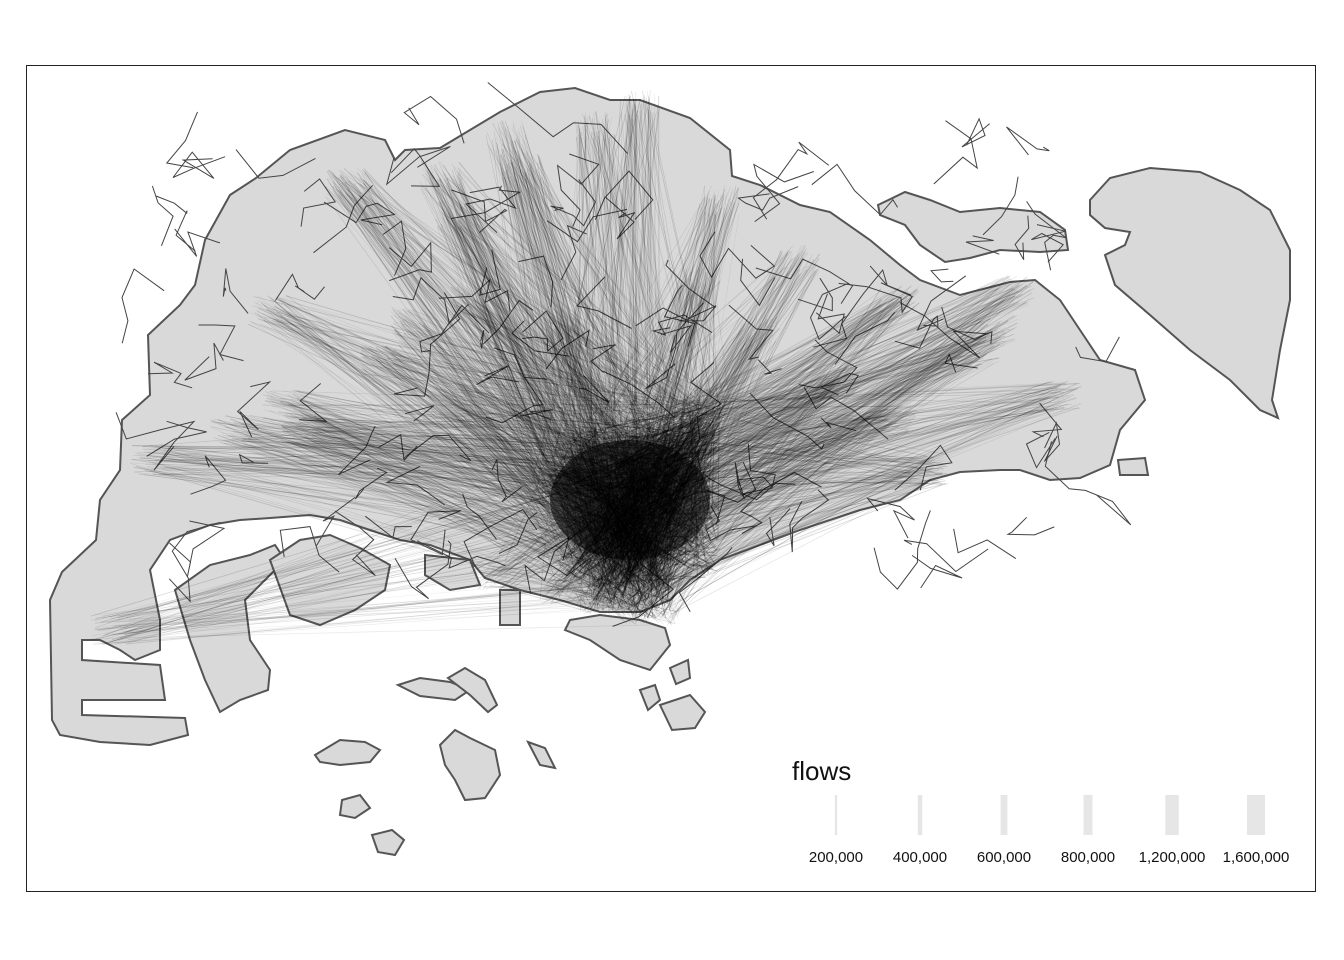 This screenshot has height=960, width=1344. I want to click on pulau-tekong, so click(1190, 293).